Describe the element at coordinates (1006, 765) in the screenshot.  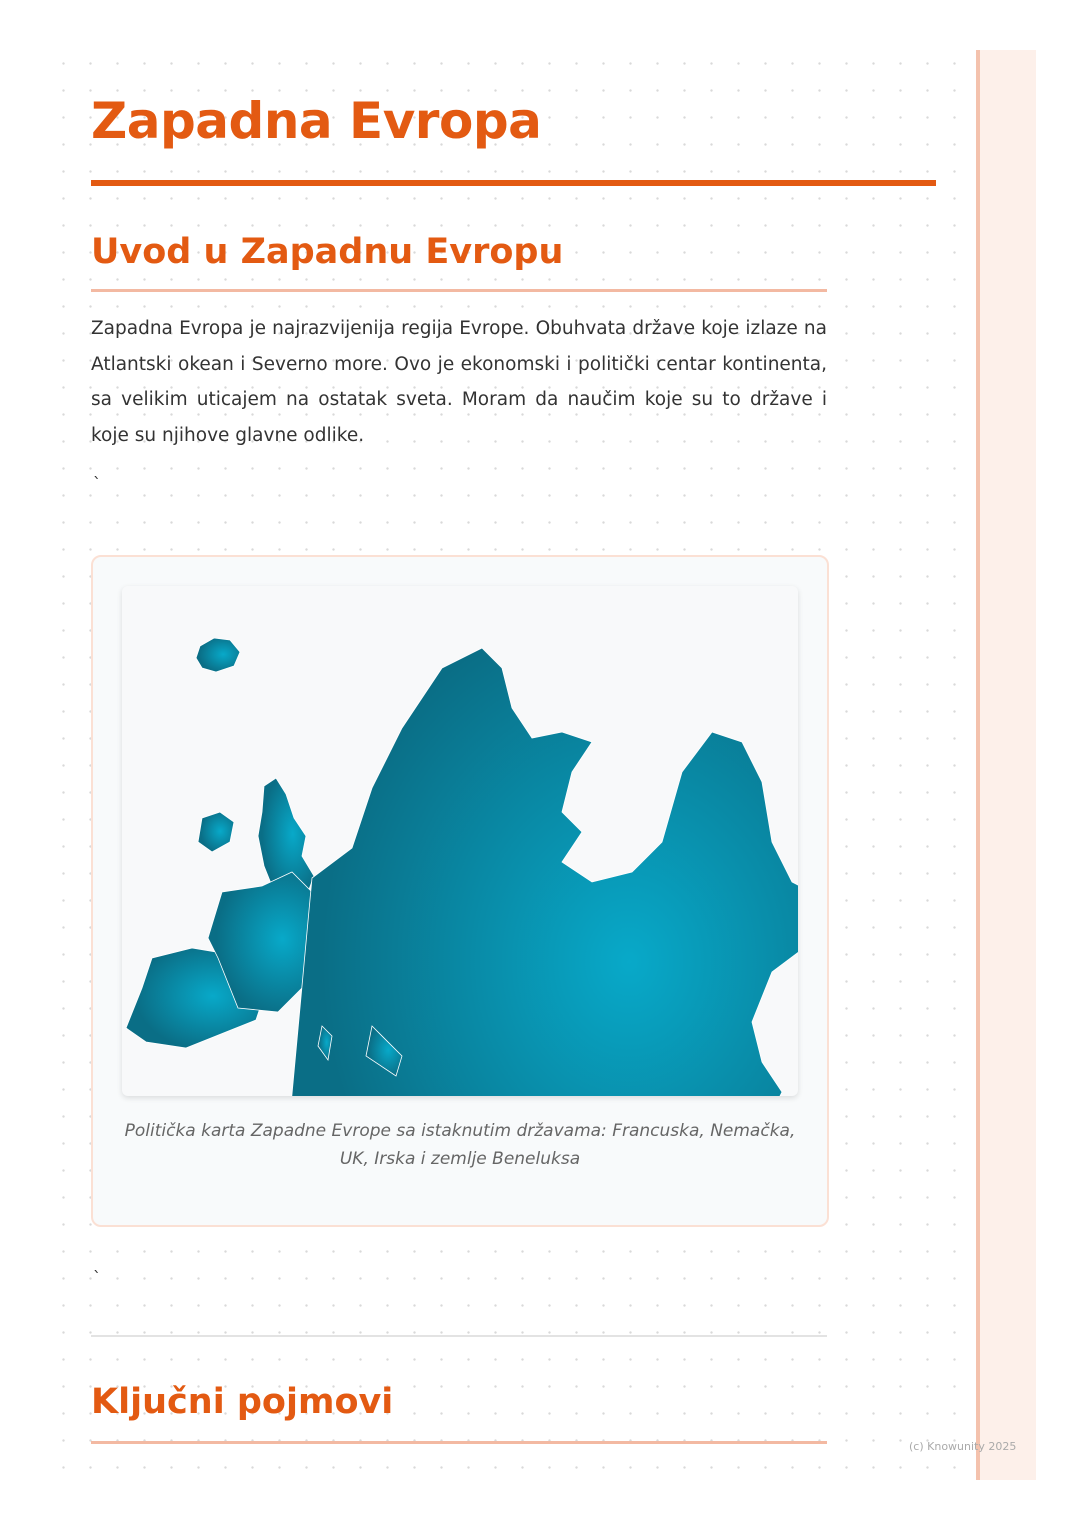
I see `page-margin-strip` at that location.